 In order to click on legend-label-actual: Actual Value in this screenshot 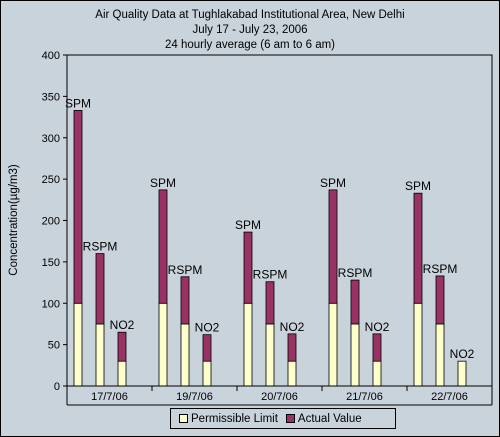, I will do `click(329, 418)`.